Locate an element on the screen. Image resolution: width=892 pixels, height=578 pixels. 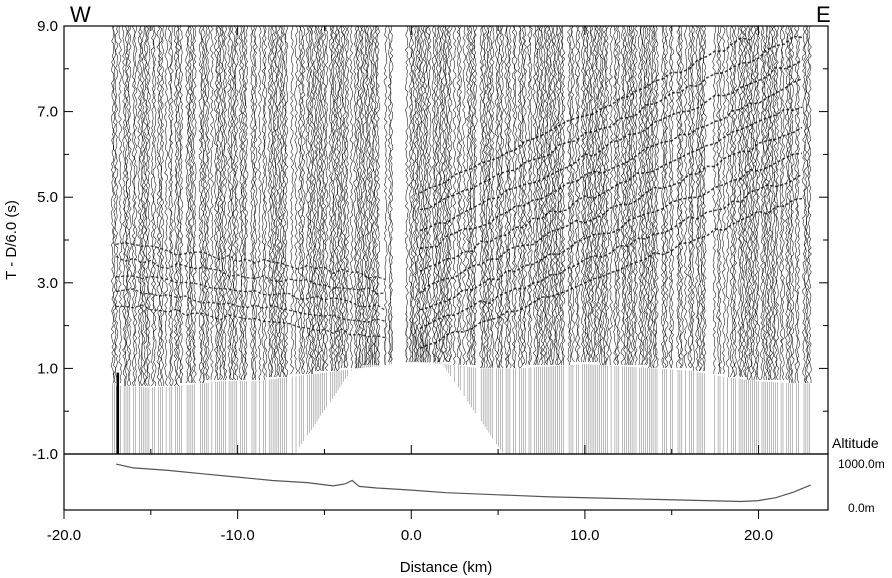
west-label: W is located at coordinates (80, 14).